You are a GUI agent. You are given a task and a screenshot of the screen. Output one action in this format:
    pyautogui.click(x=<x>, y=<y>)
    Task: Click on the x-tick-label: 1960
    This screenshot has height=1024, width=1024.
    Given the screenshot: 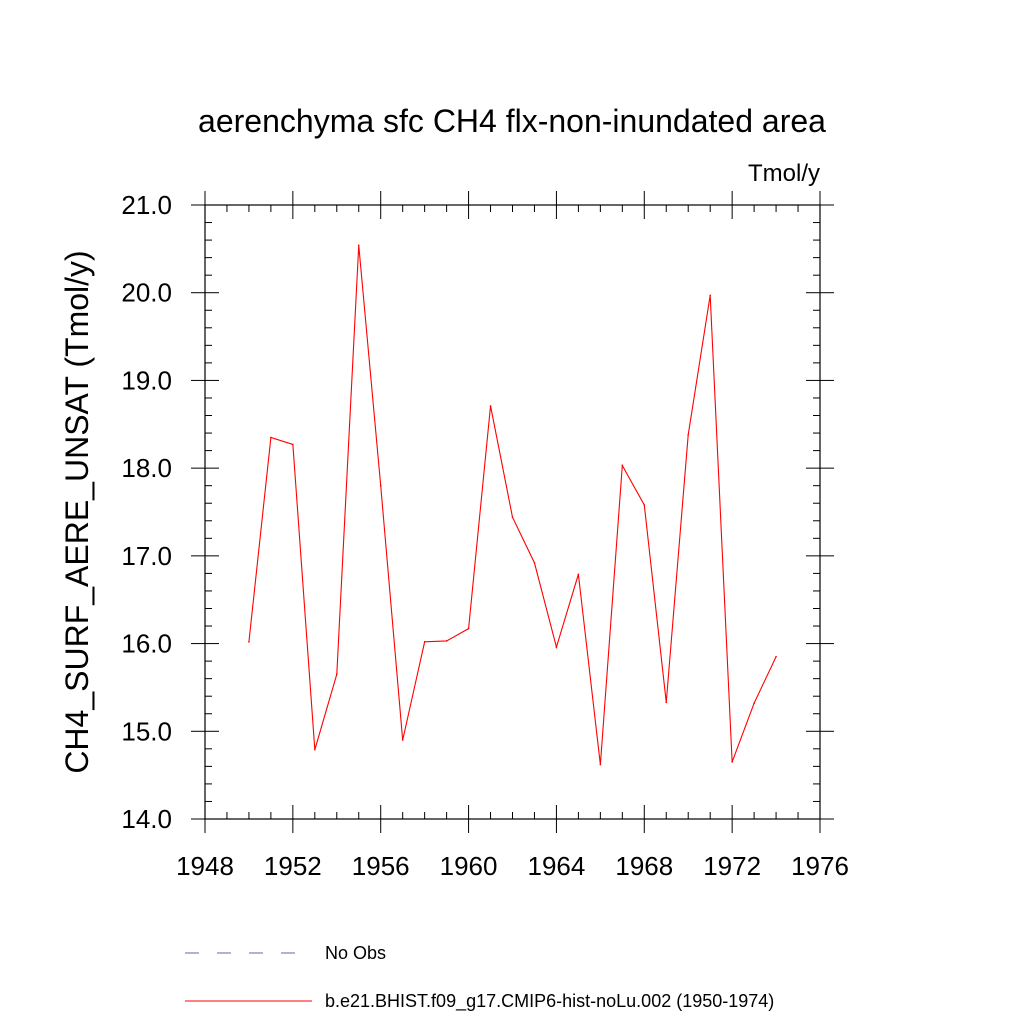 What is the action you would take?
    pyautogui.click(x=469, y=866)
    